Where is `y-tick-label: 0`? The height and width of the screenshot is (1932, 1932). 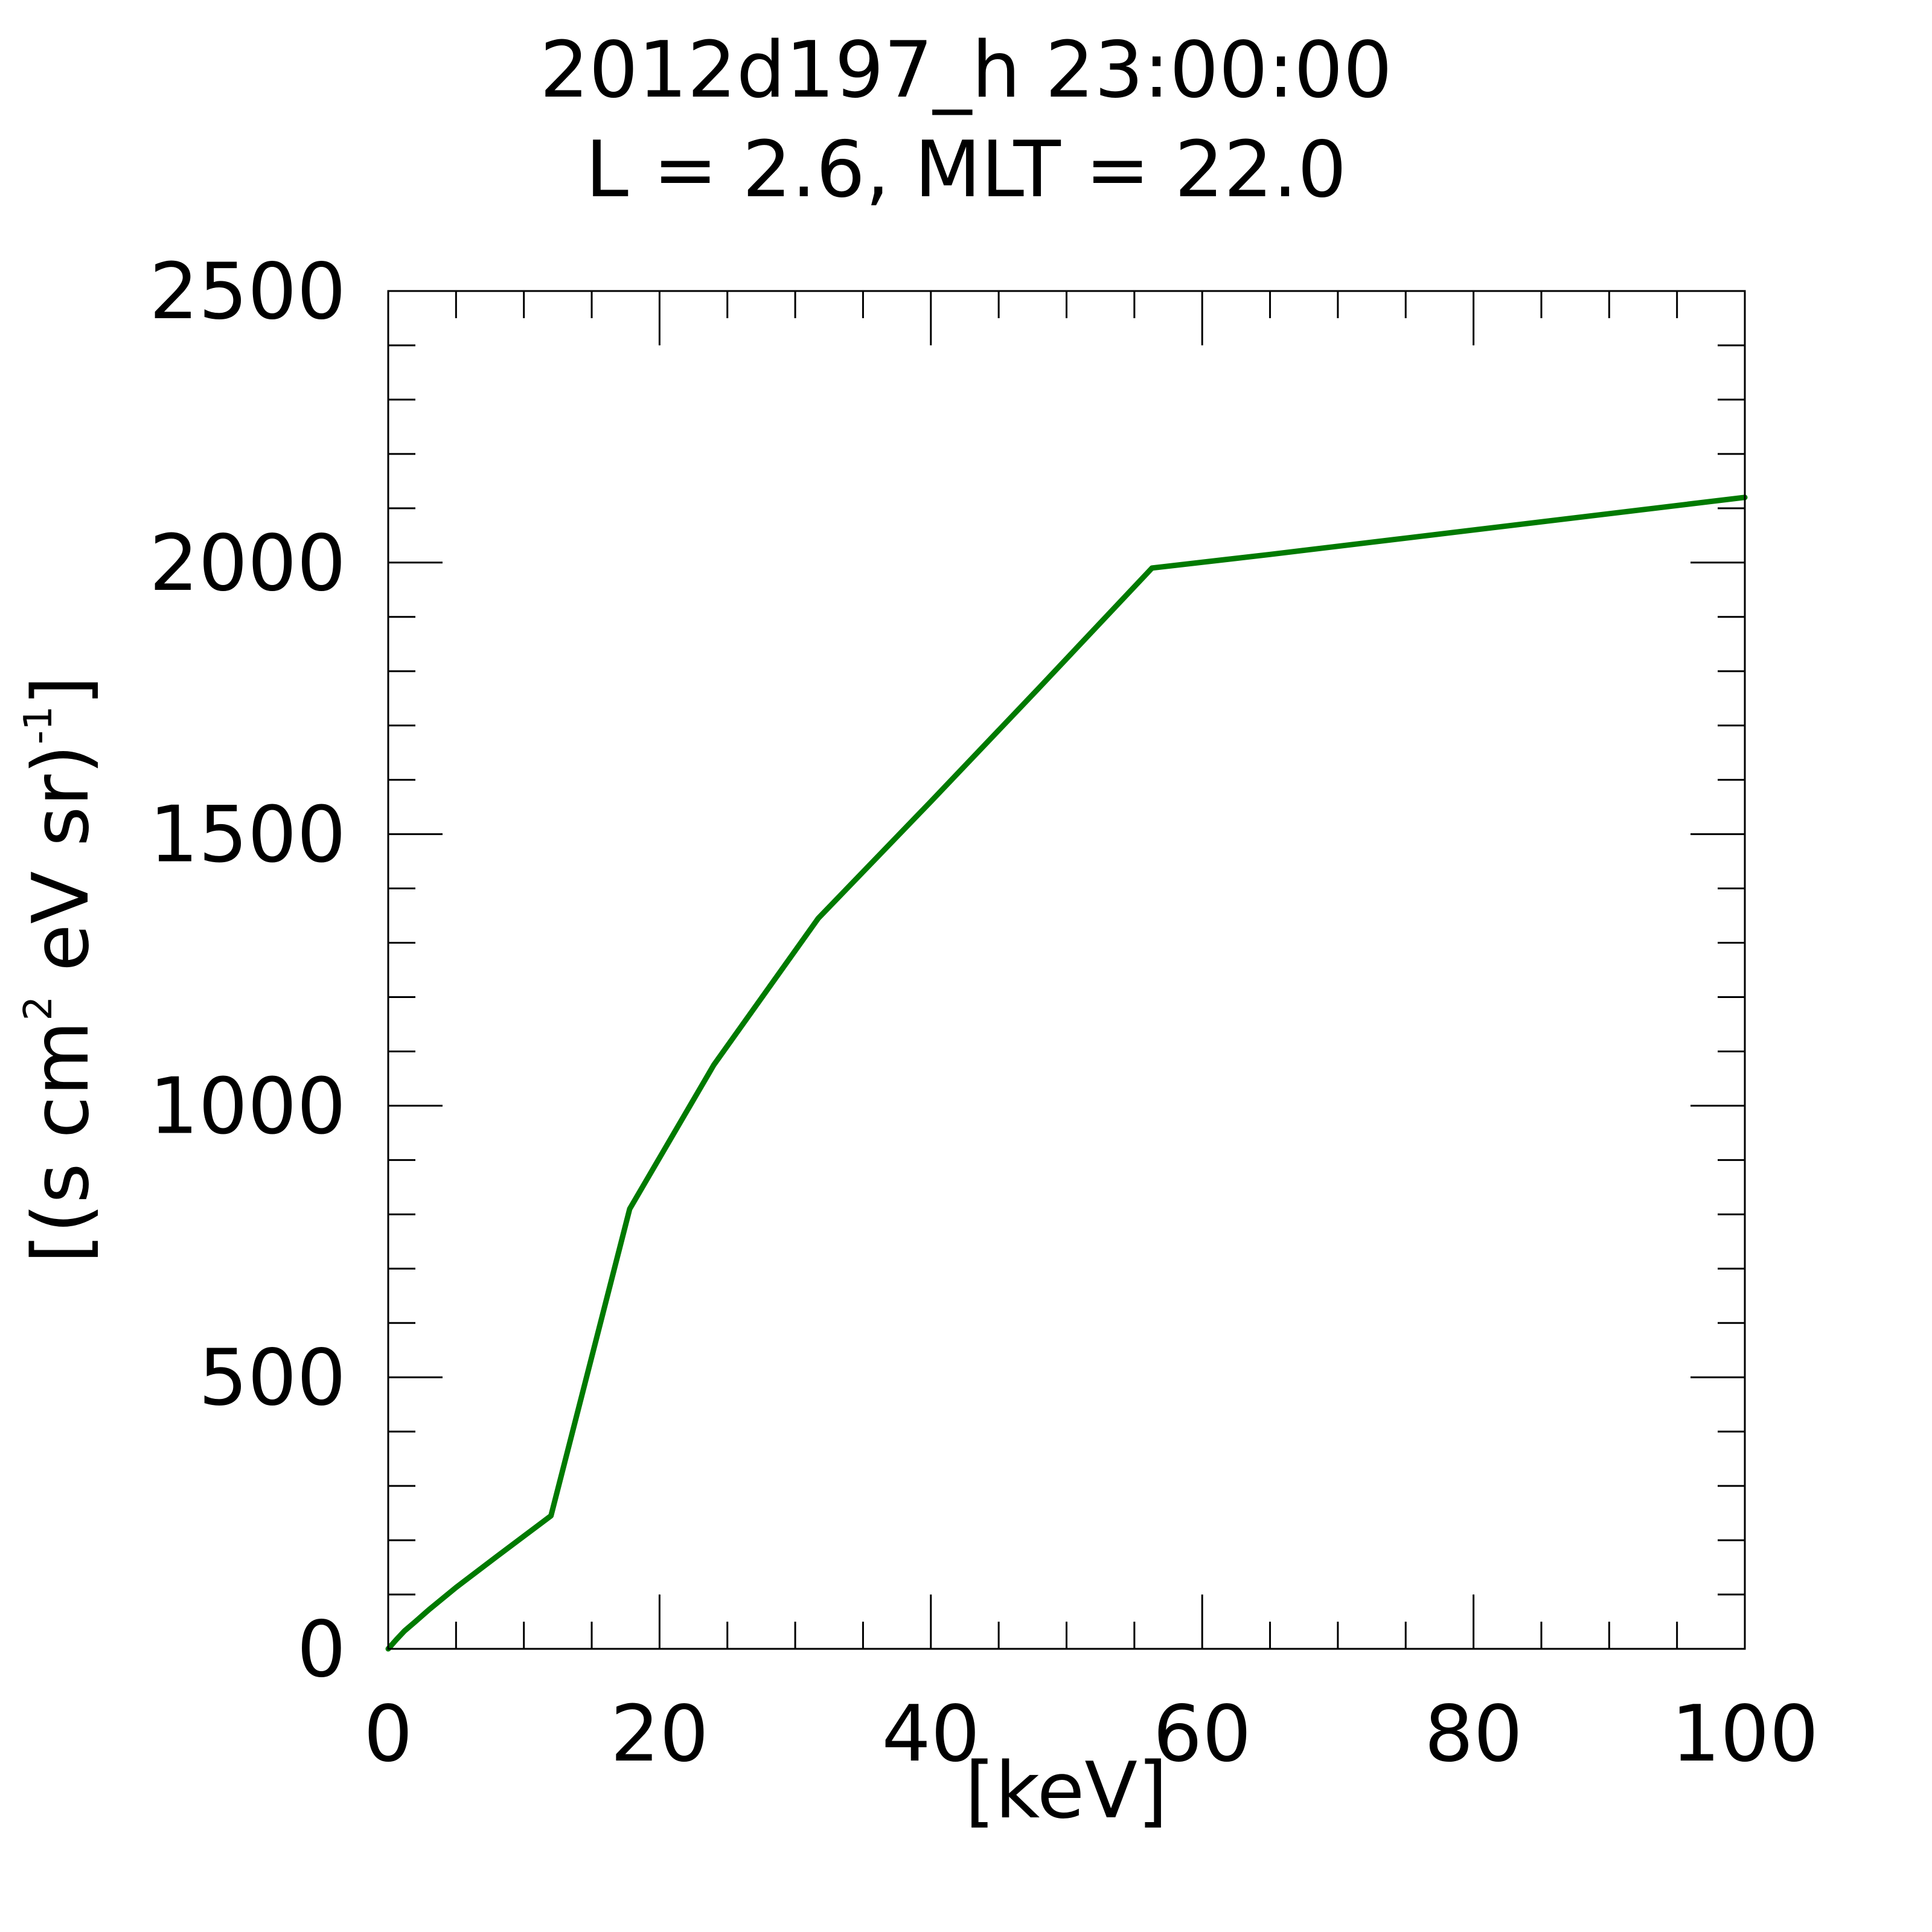
y-tick-label: 0 is located at coordinates (321, 1650).